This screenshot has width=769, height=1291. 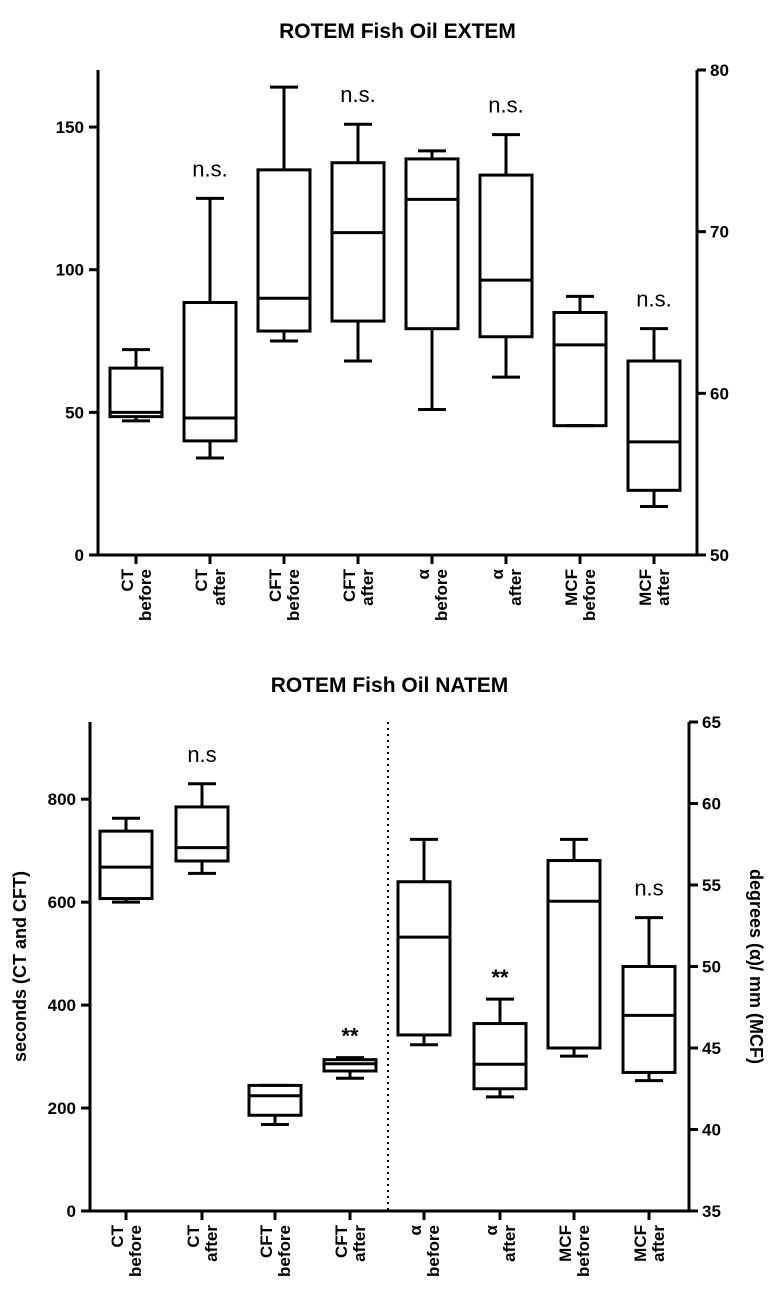 What do you see at coordinates (62, 799) in the screenshot?
I see `left-tick-label: 800` at bounding box center [62, 799].